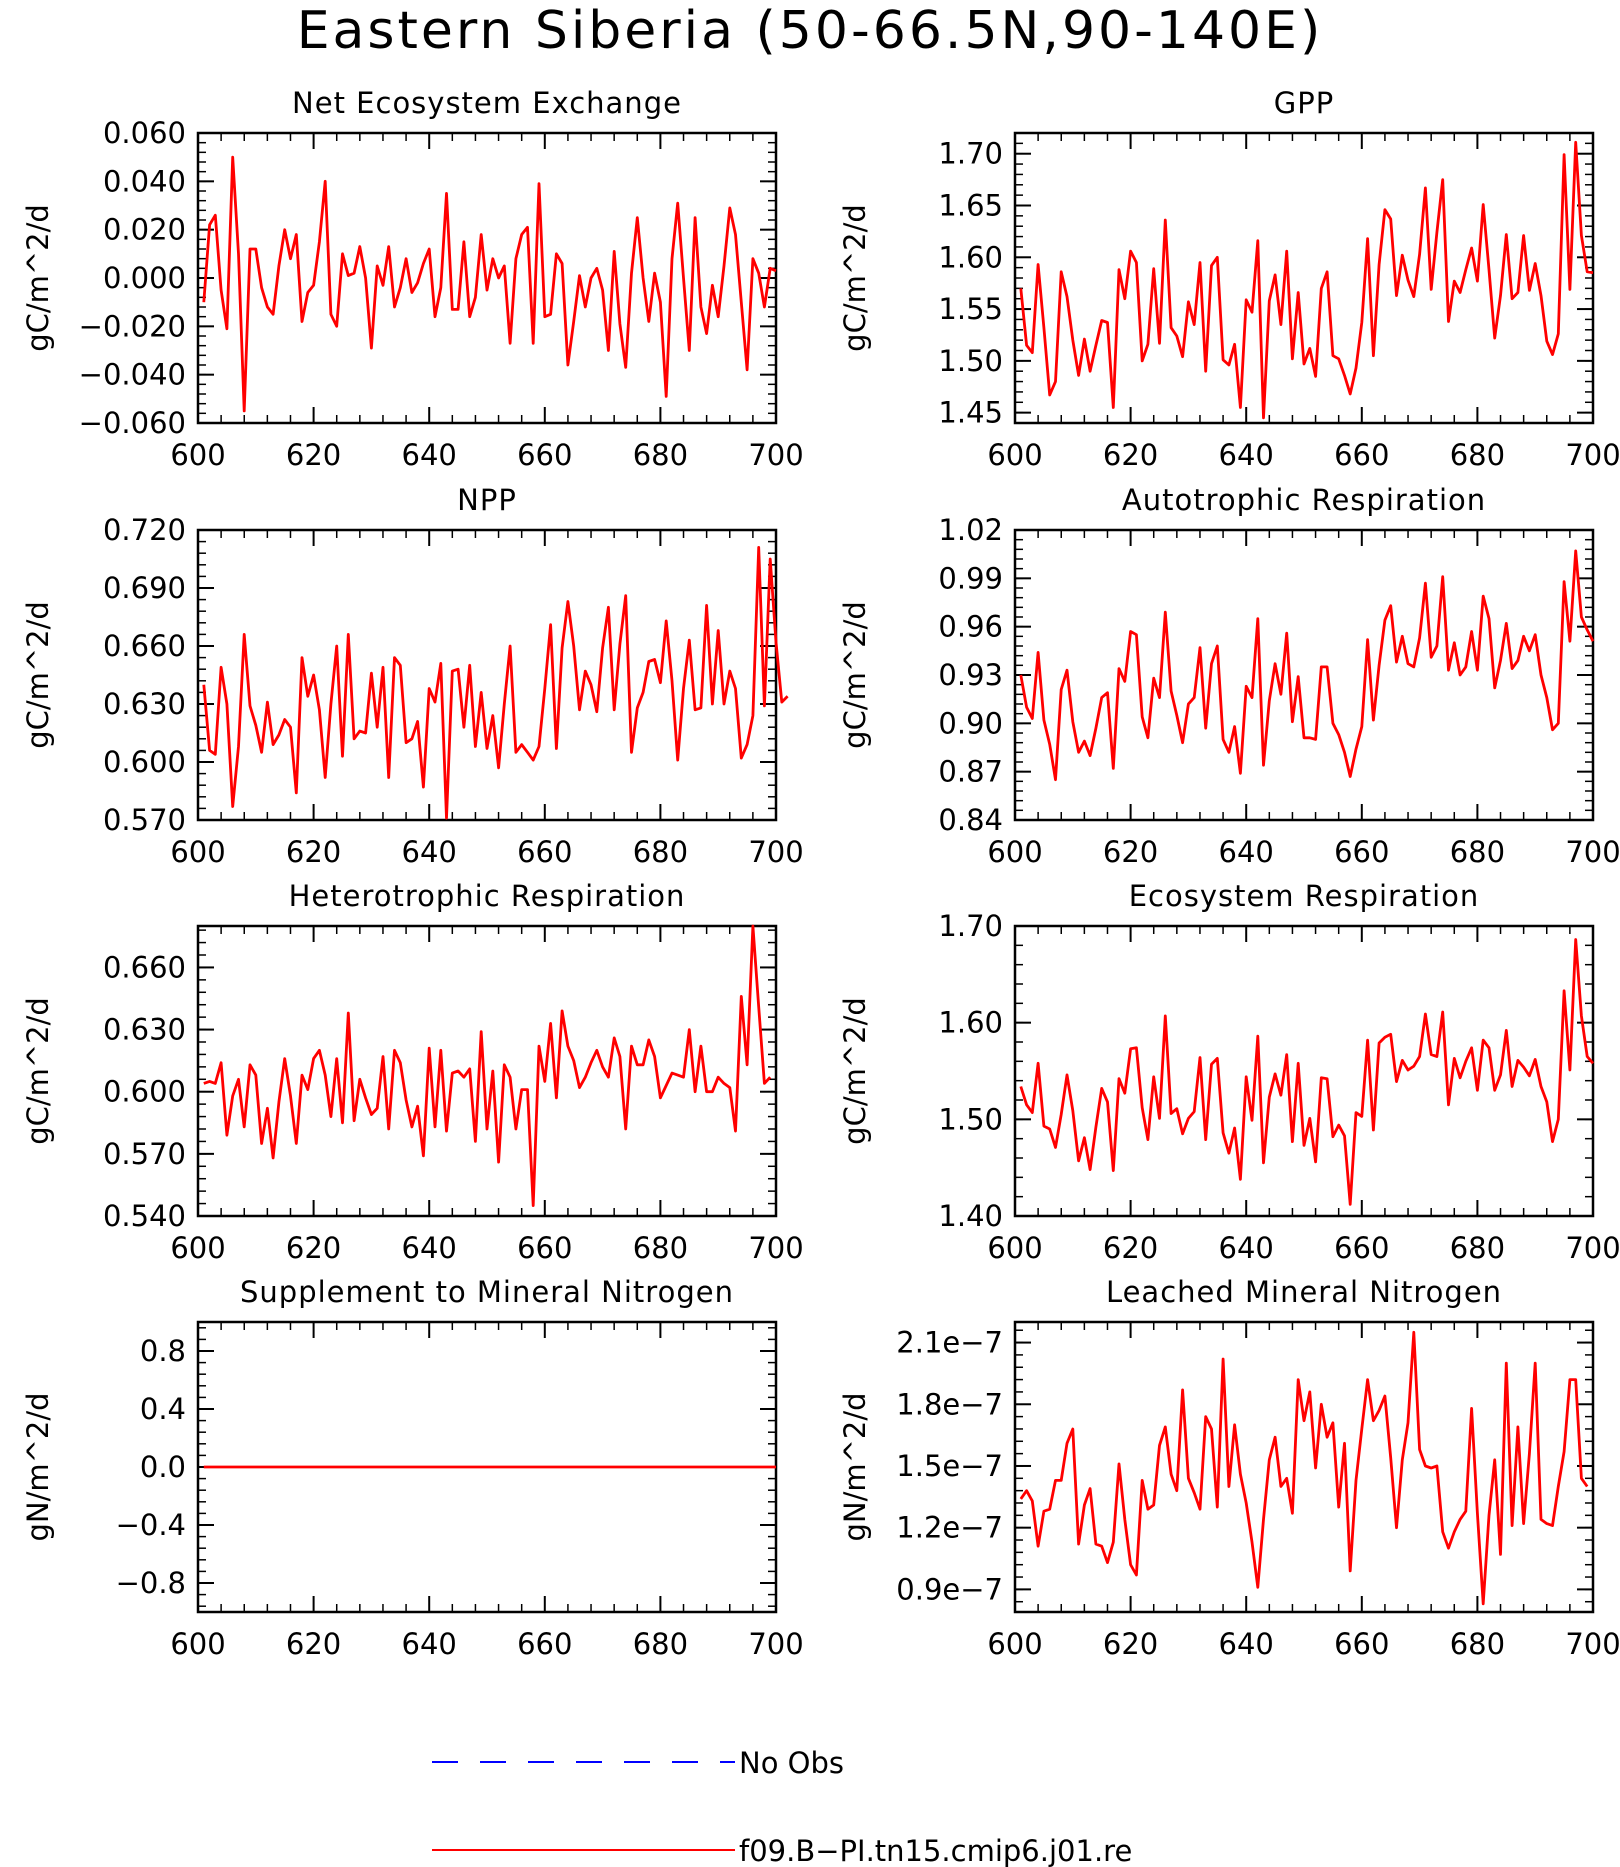 The image size is (1620, 1867). What do you see at coordinates (935, 1850) in the screenshot?
I see `legend-label: f09.B−PI.tn15.cmip6.j01.re` at bounding box center [935, 1850].